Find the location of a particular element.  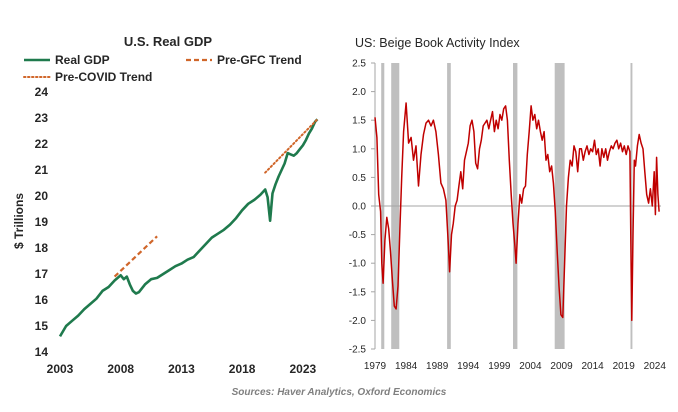

x-tick-label: 1979 is located at coordinates (375, 366).